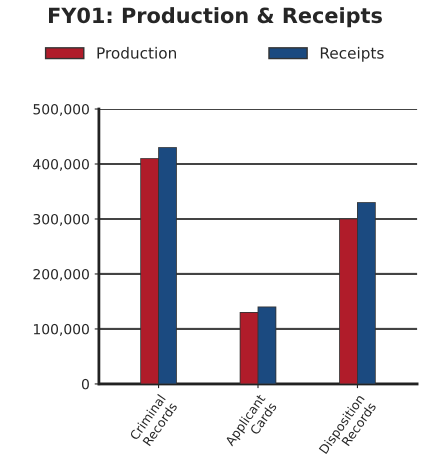 This screenshot has height=474, width=430. I want to click on legend-label: Receipts, so click(352, 54).